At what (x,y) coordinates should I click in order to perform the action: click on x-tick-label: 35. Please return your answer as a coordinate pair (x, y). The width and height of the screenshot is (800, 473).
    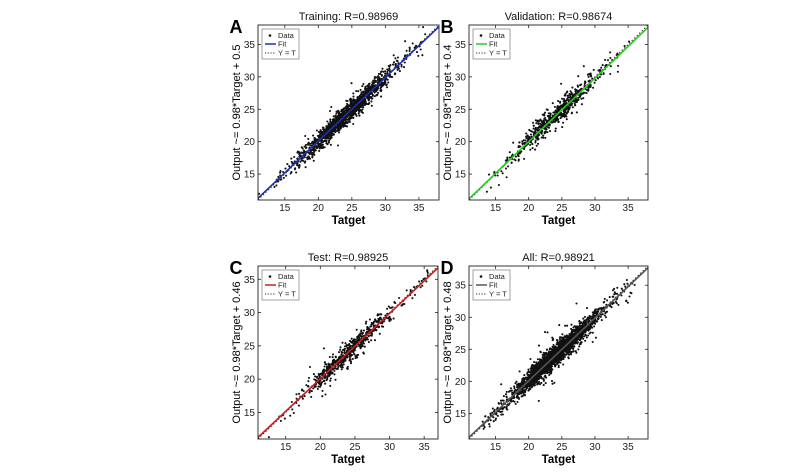
    Looking at the image, I should click on (425, 447).